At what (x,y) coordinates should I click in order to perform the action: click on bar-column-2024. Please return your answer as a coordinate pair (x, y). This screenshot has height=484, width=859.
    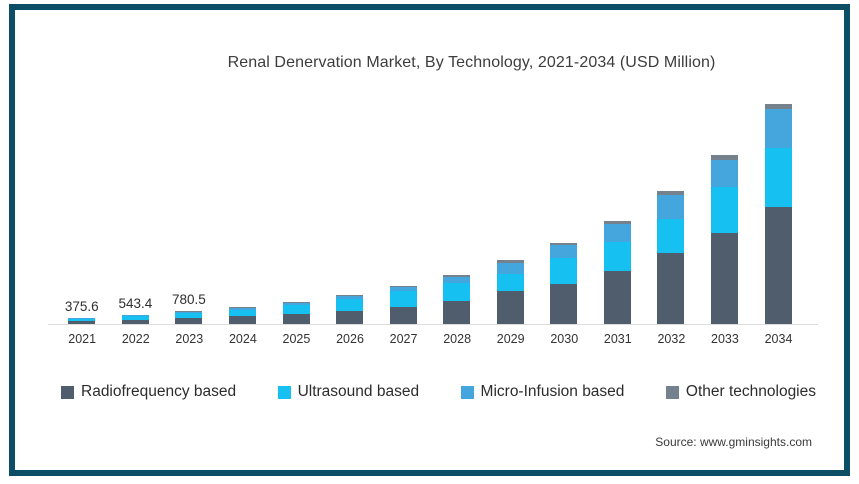
    Looking at the image, I should click on (242, 315).